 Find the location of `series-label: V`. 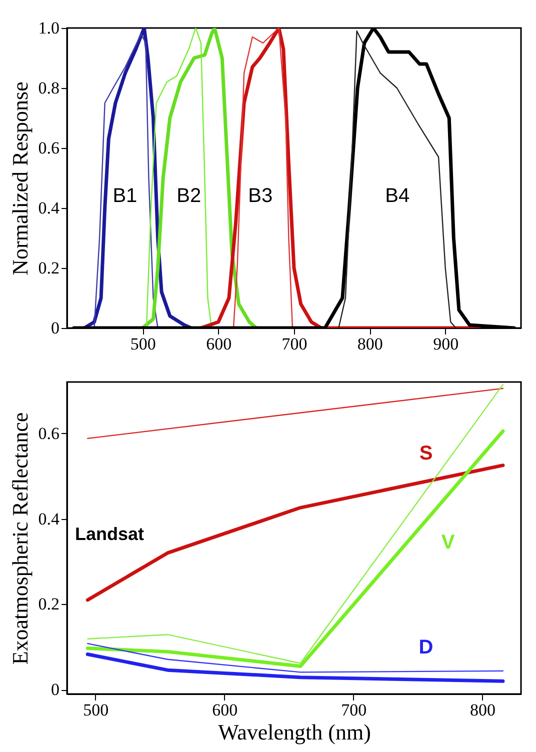

series-label: V is located at coordinates (448, 542).